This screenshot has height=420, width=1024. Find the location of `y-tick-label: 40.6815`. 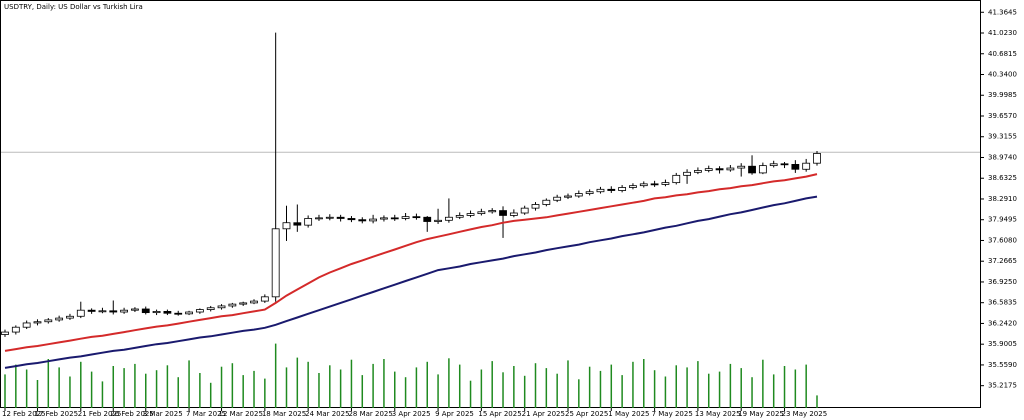

y-tick-label: 40.6815 is located at coordinates (1002, 54).